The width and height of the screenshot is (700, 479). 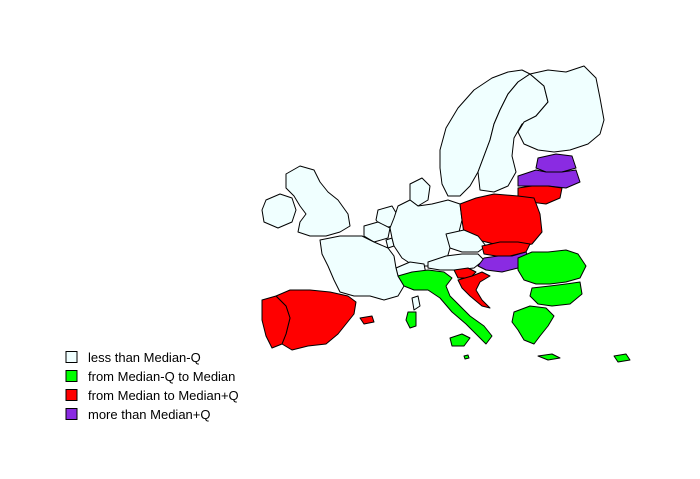 What do you see at coordinates (411, 320) in the screenshot?
I see `region-sardinia` at bounding box center [411, 320].